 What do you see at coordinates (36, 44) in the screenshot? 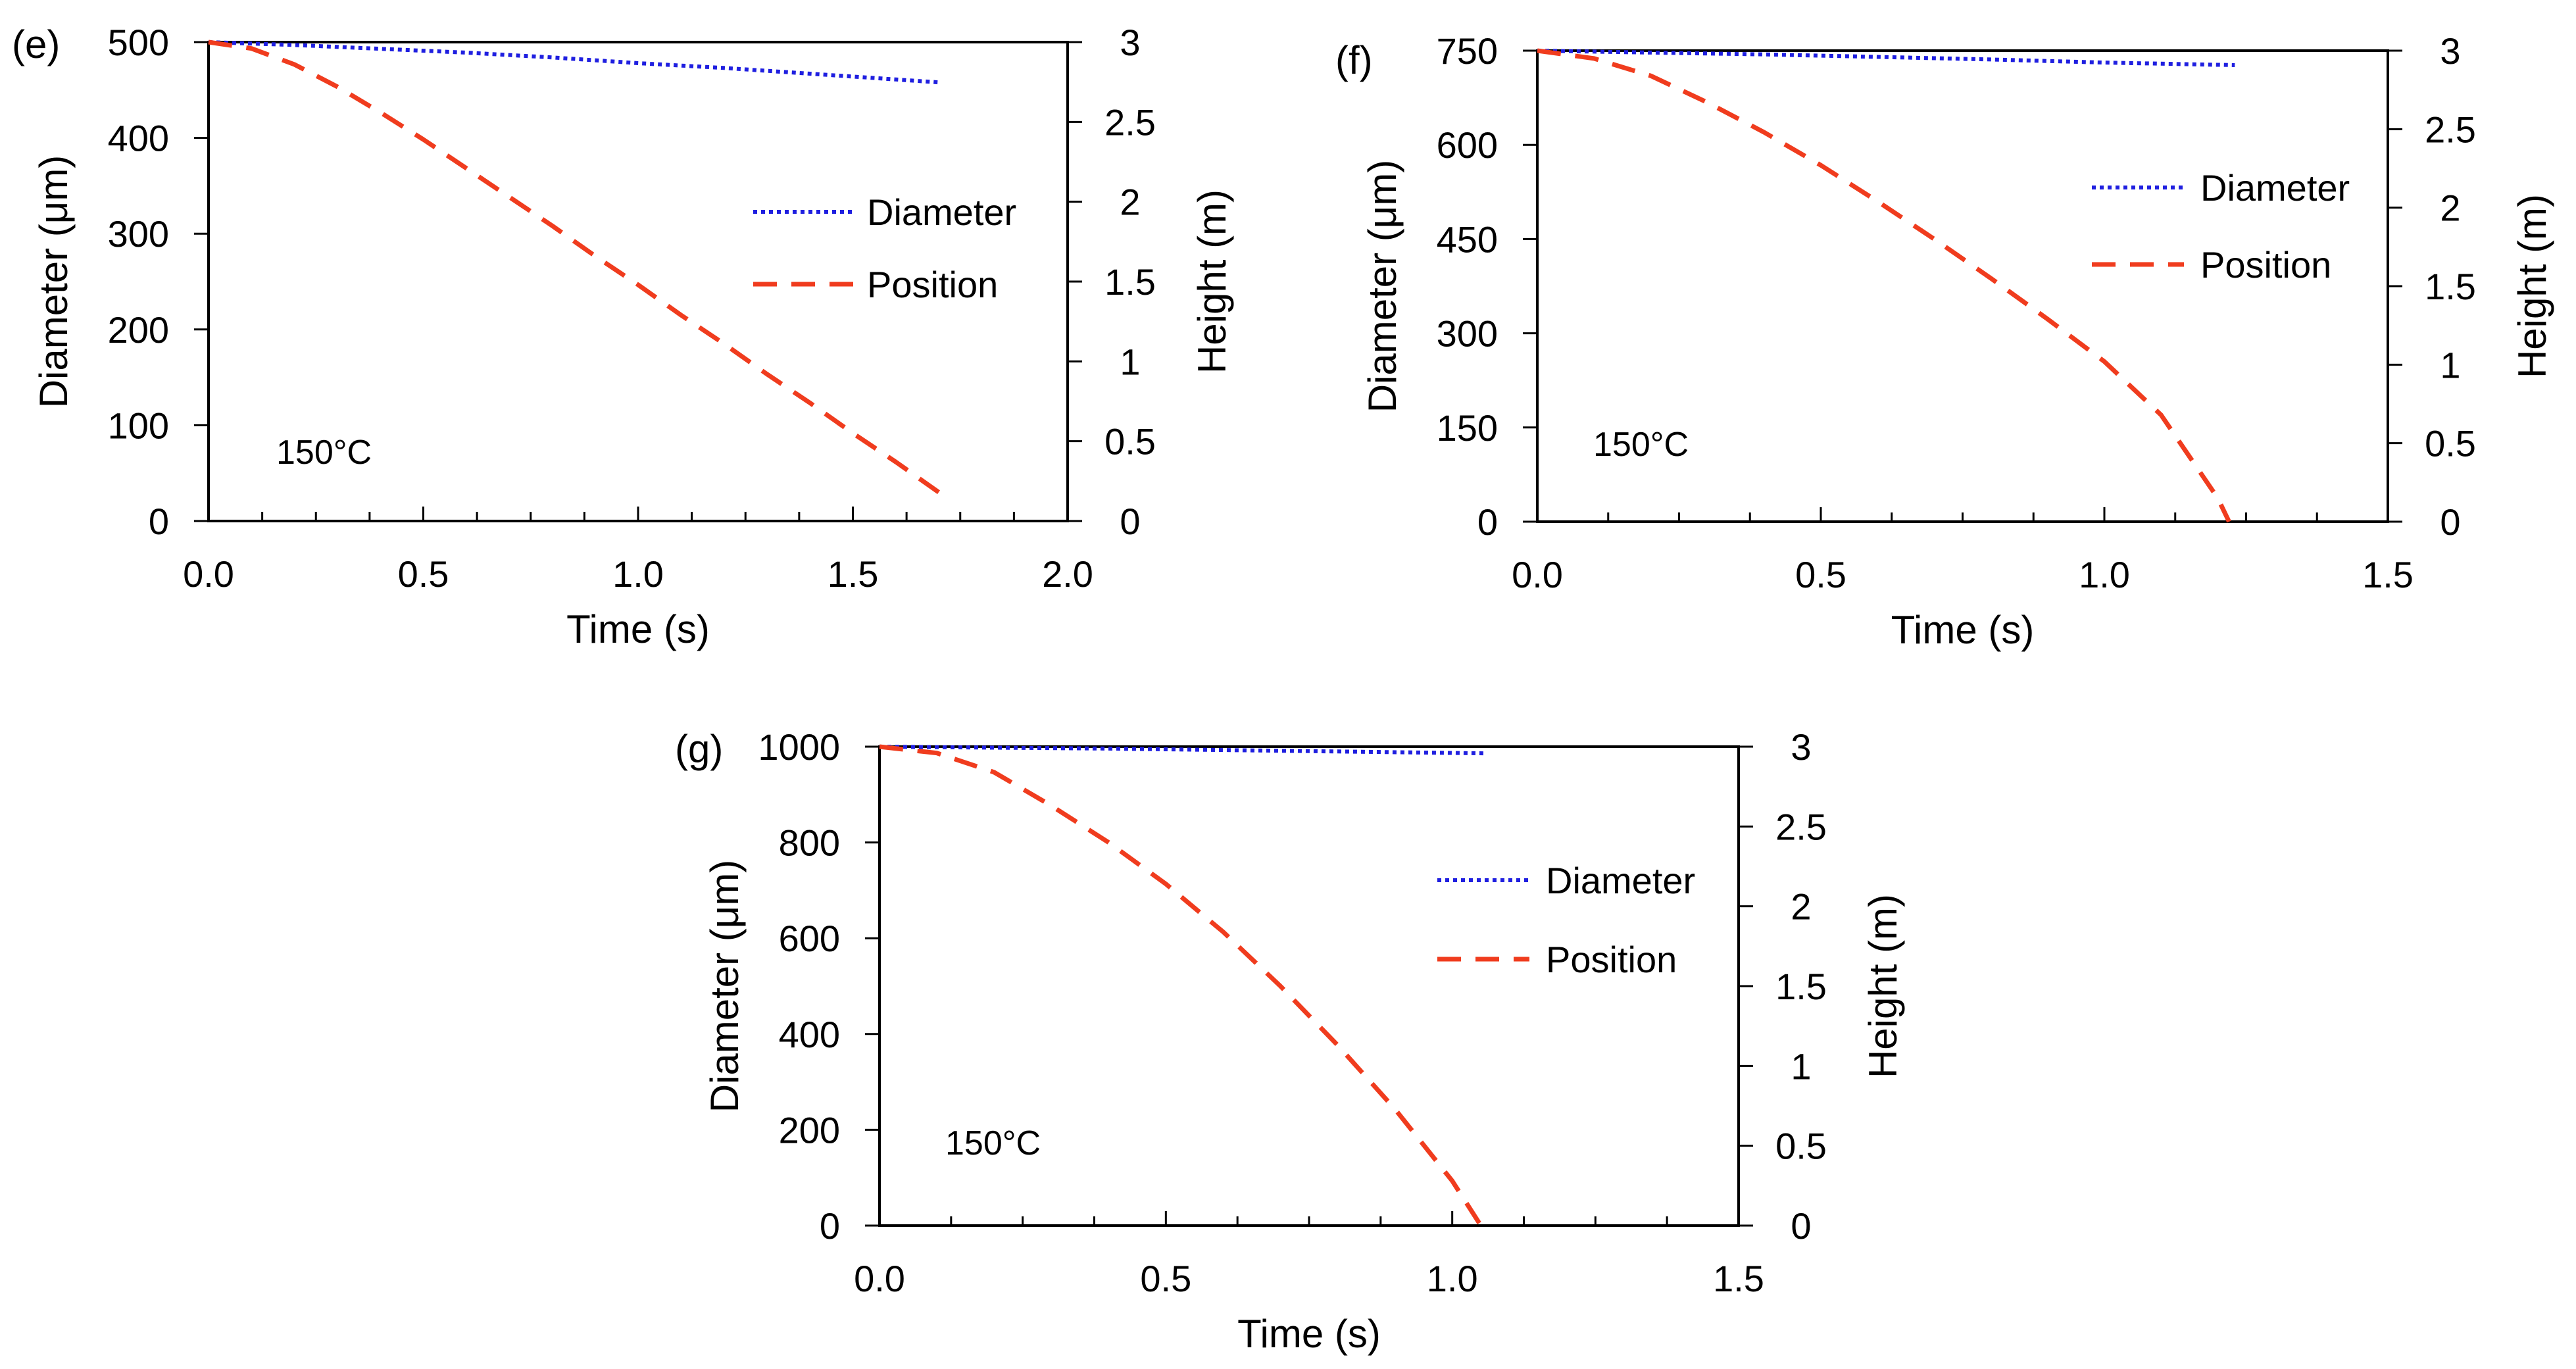
I see `panel-label: (e)` at bounding box center [36, 44].